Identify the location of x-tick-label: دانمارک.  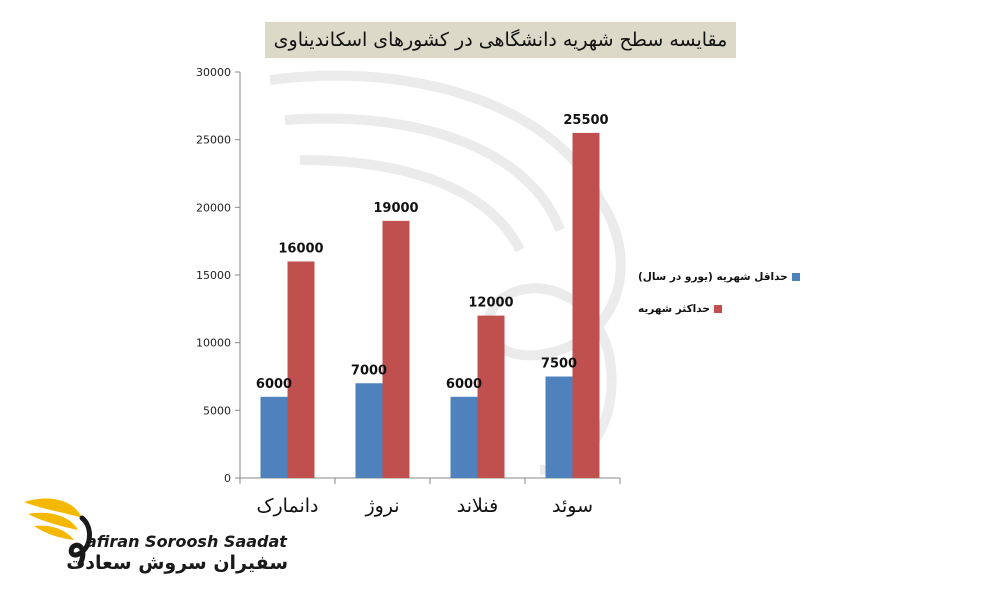
(288, 506).